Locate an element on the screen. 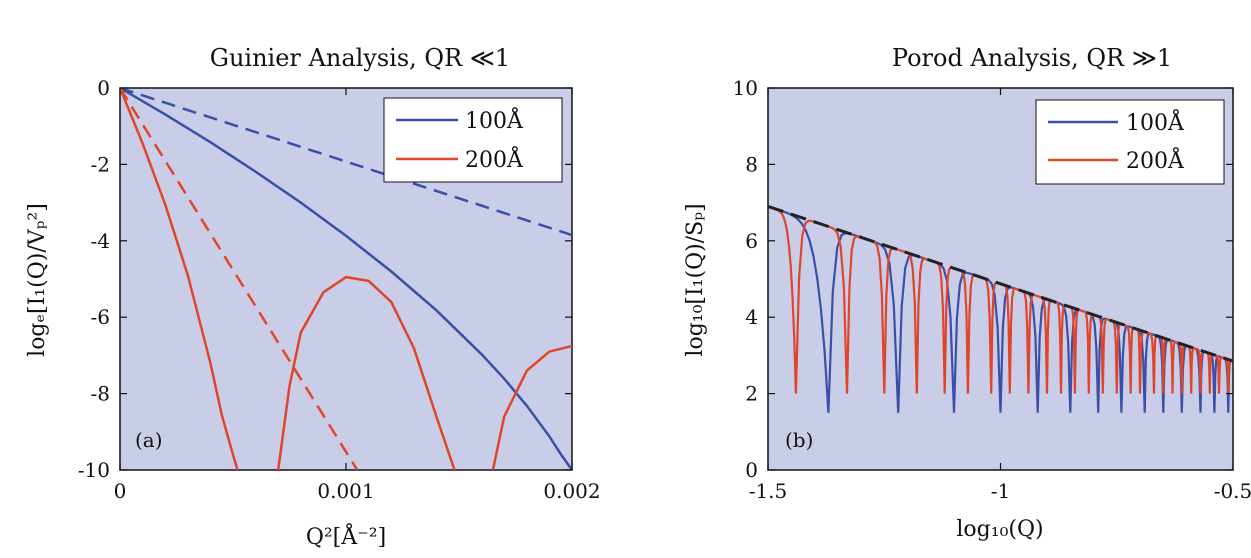  porod-legend-label-2: 200Å is located at coordinates (1155, 160).